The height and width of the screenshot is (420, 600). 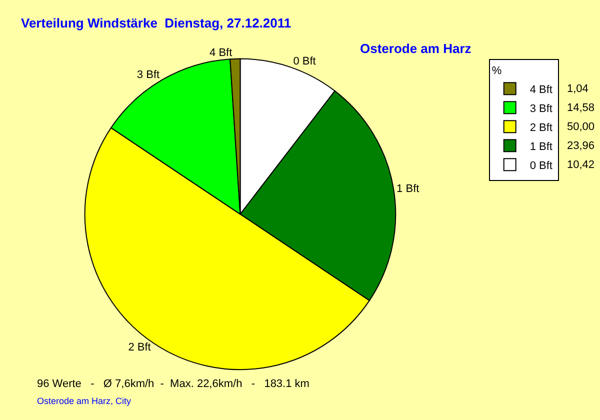 What do you see at coordinates (139, 348) in the screenshot?
I see `slice-label: 2 Bft` at bounding box center [139, 348].